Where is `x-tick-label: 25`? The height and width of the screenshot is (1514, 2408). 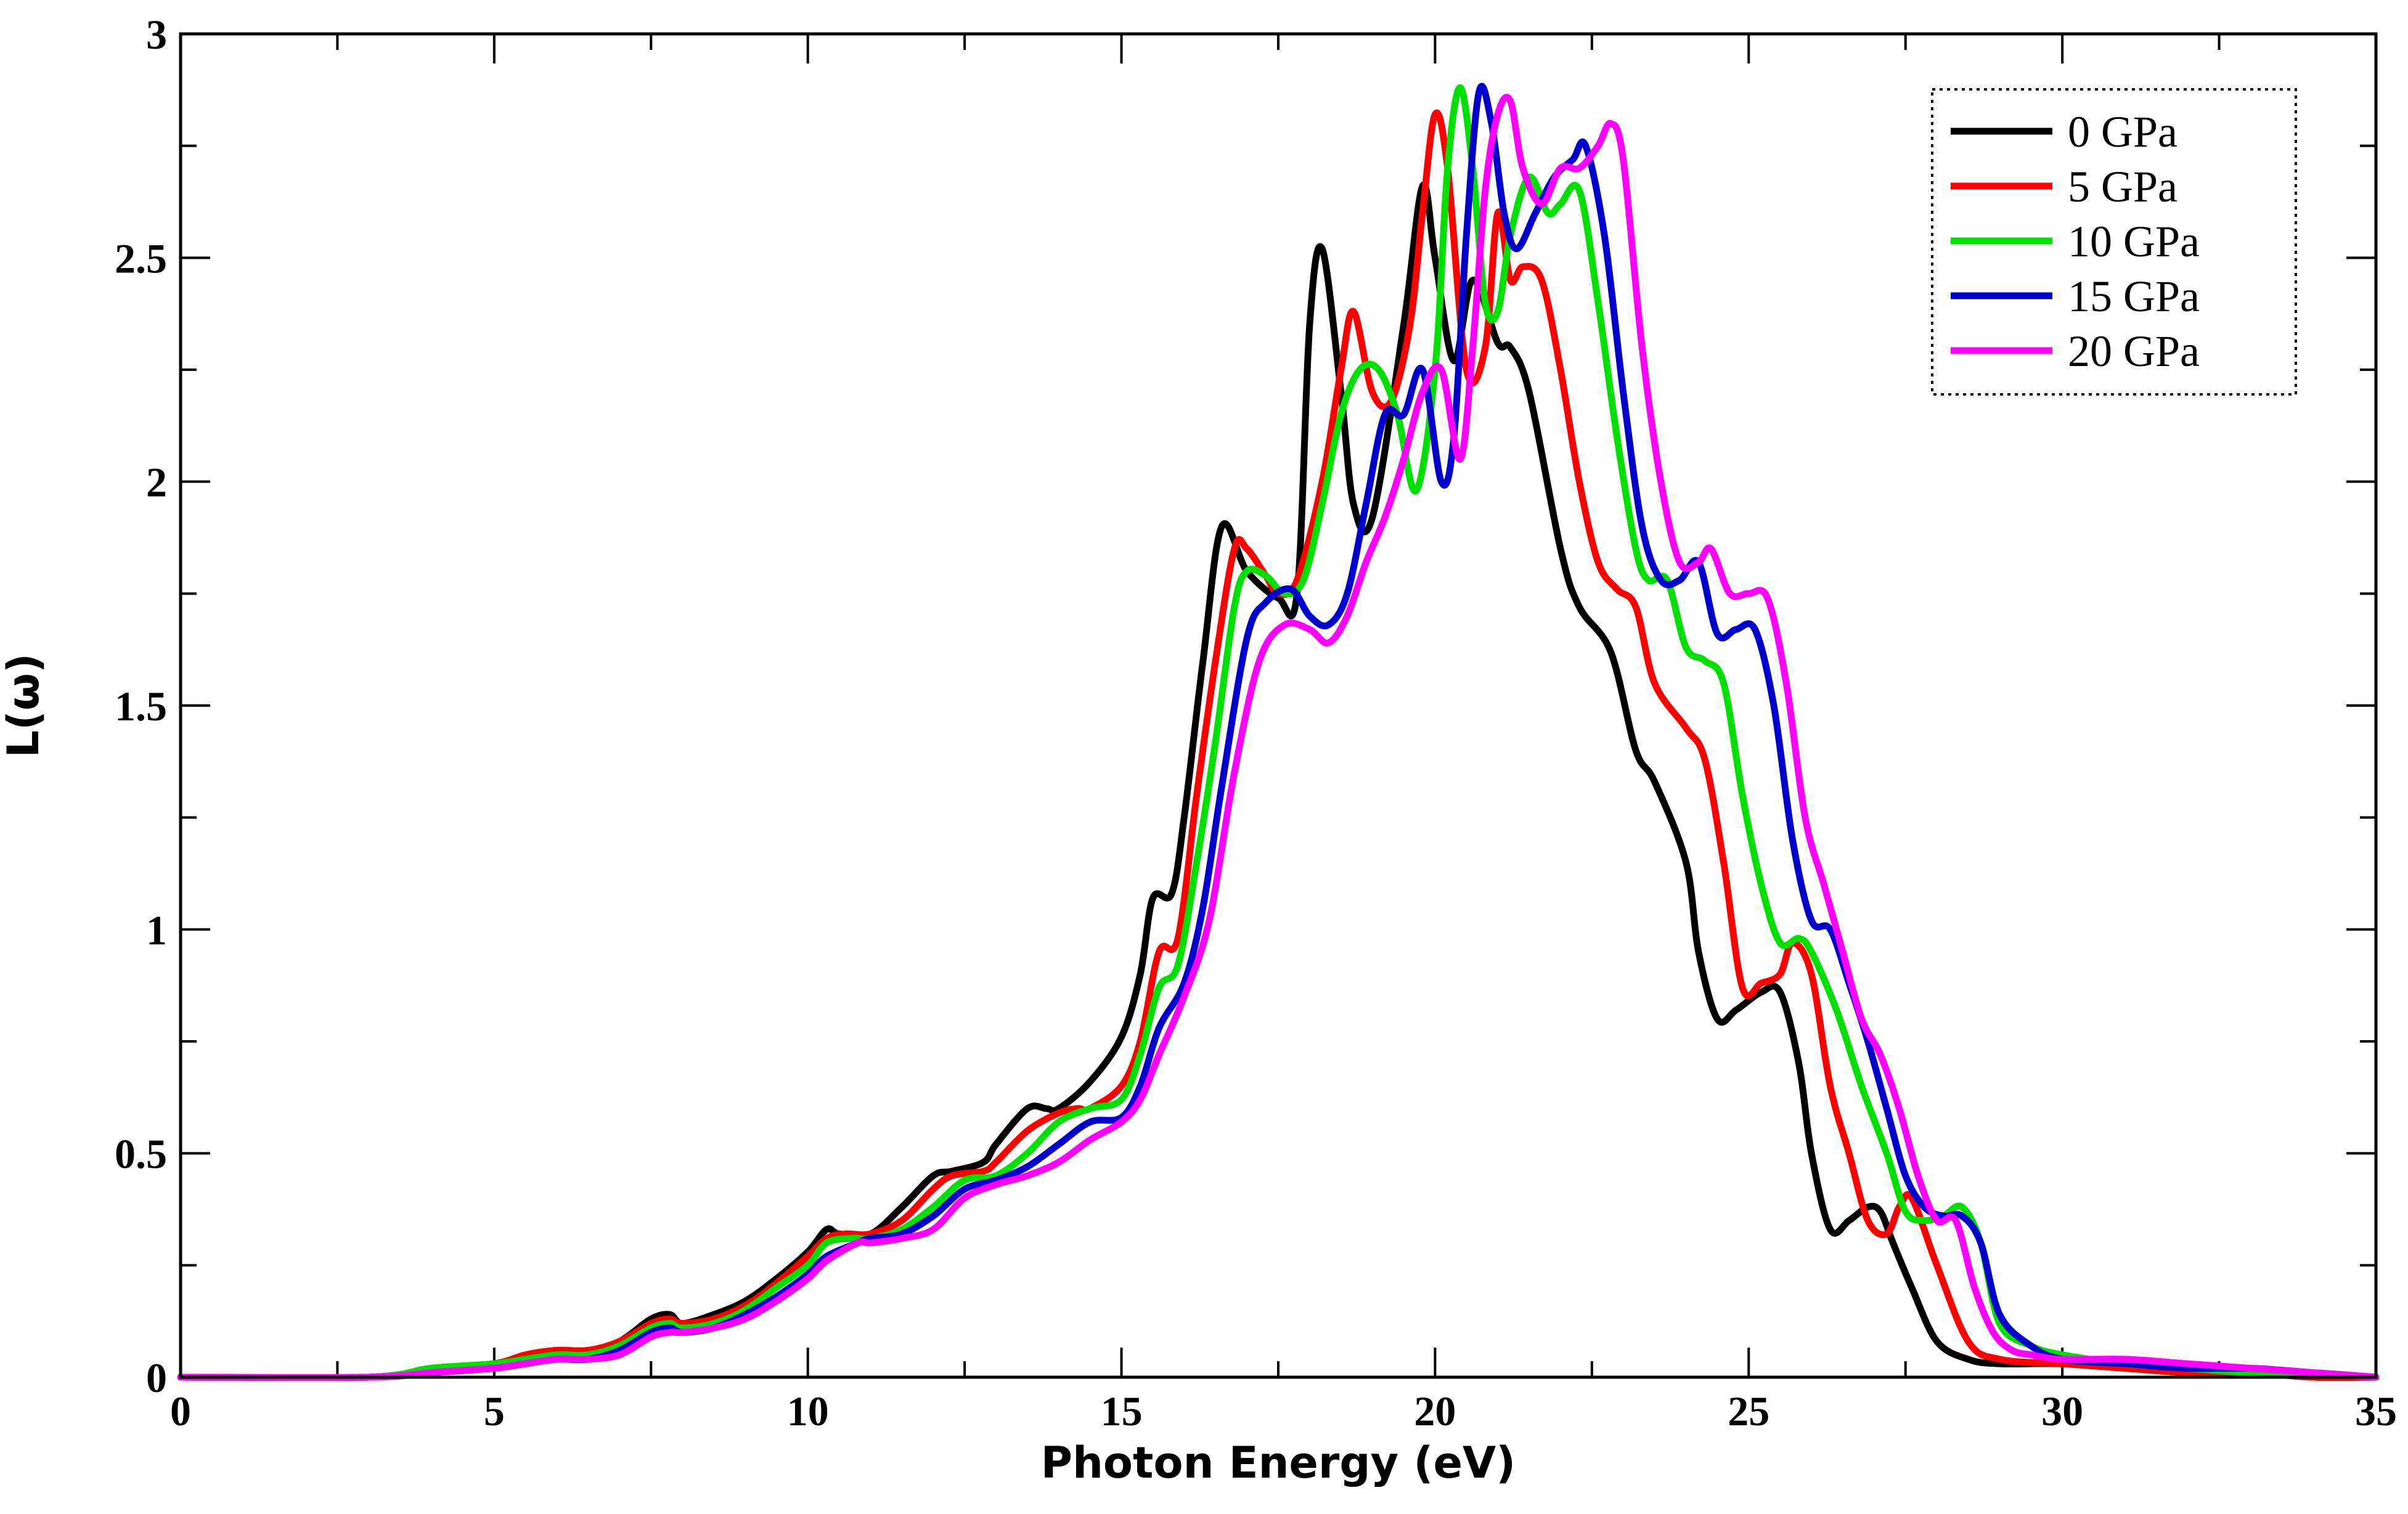 x-tick-label: 25 is located at coordinates (1748, 1411).